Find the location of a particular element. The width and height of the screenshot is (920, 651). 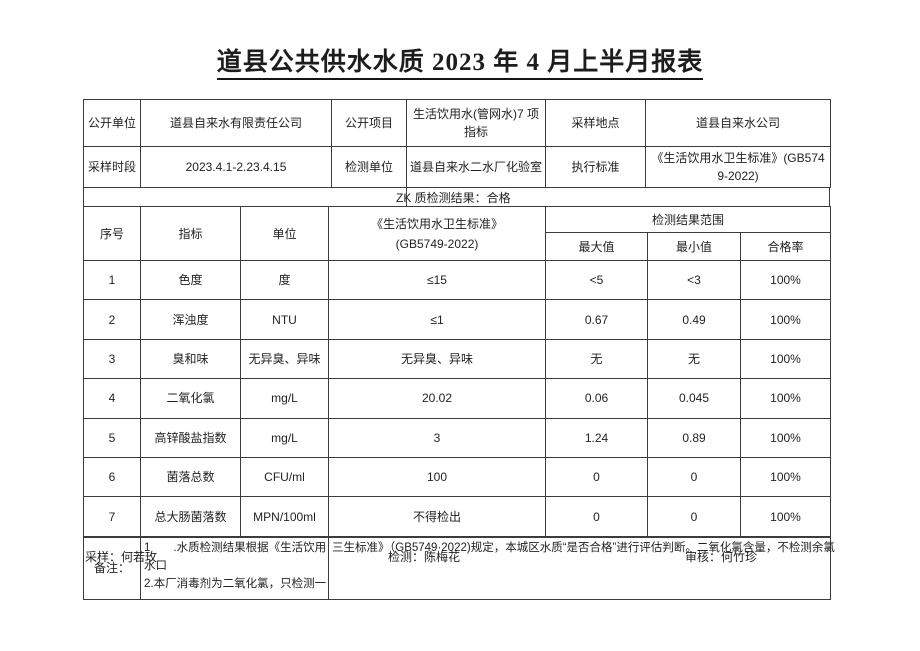

info-value-public-item: 生活饮用水(管网水)7 项指标 is located at coordinates (476, 123).